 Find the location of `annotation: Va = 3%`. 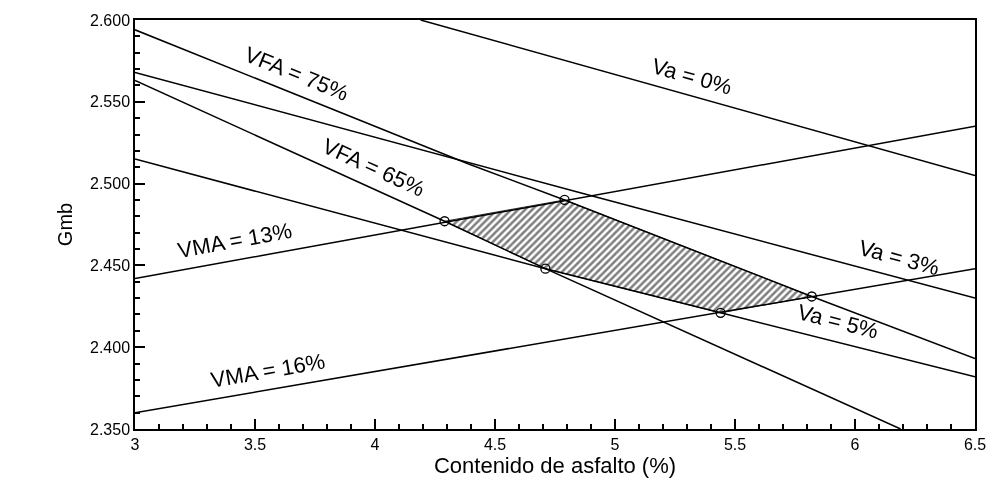

annotation: Va = 3% is located at coordinates (899, 257).